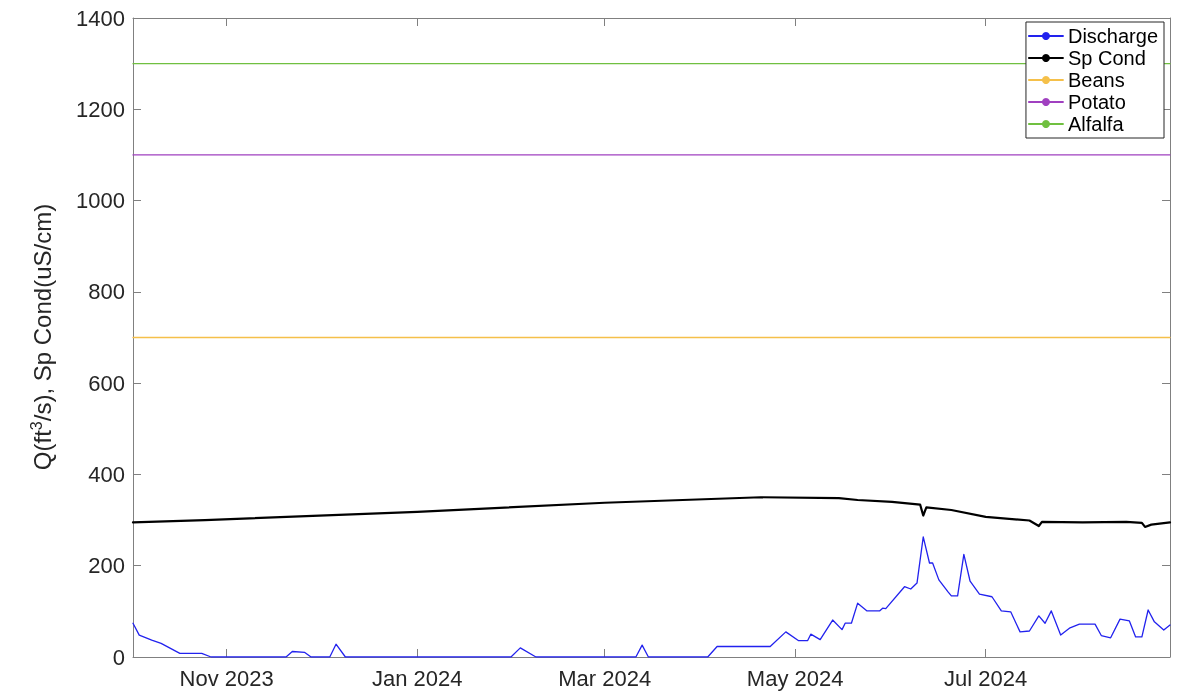 The image size is (1178, 700). I want to click on y-tick-label: 1200, so click(100, 109).